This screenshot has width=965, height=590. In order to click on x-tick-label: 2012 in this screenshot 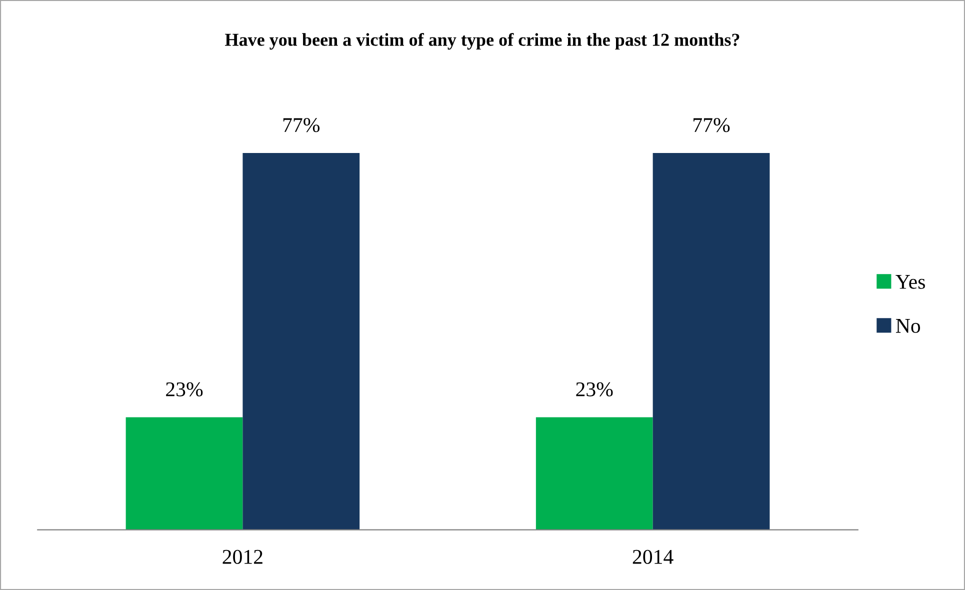, I will do `click(242, 557)`.